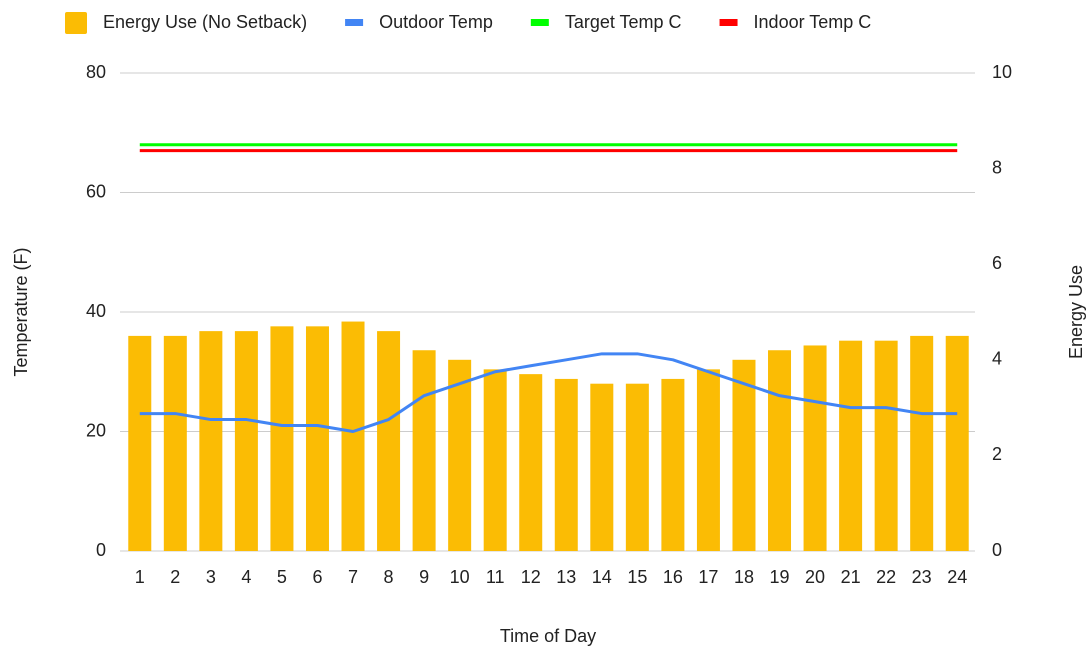 This screenshot has width=1092, height=651. What do you see at coordinates (21, 311) in the screenshot?
I see `y-axis-label: Temperature (F)` at bounding box center [21, 311].